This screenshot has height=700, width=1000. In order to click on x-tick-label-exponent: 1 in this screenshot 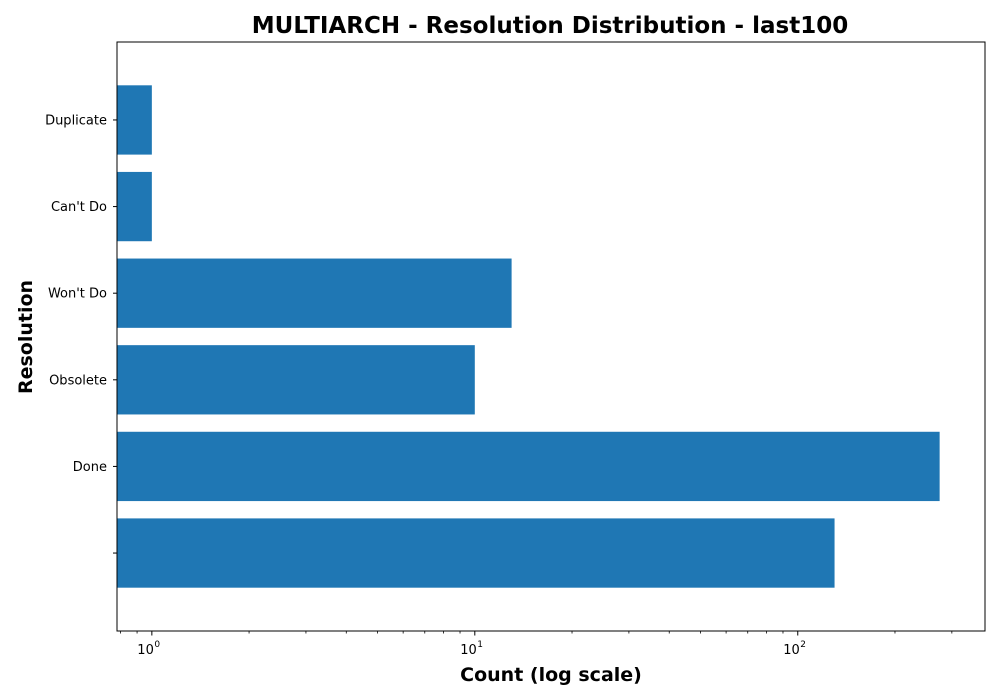, I will do `click(480, 645)`.